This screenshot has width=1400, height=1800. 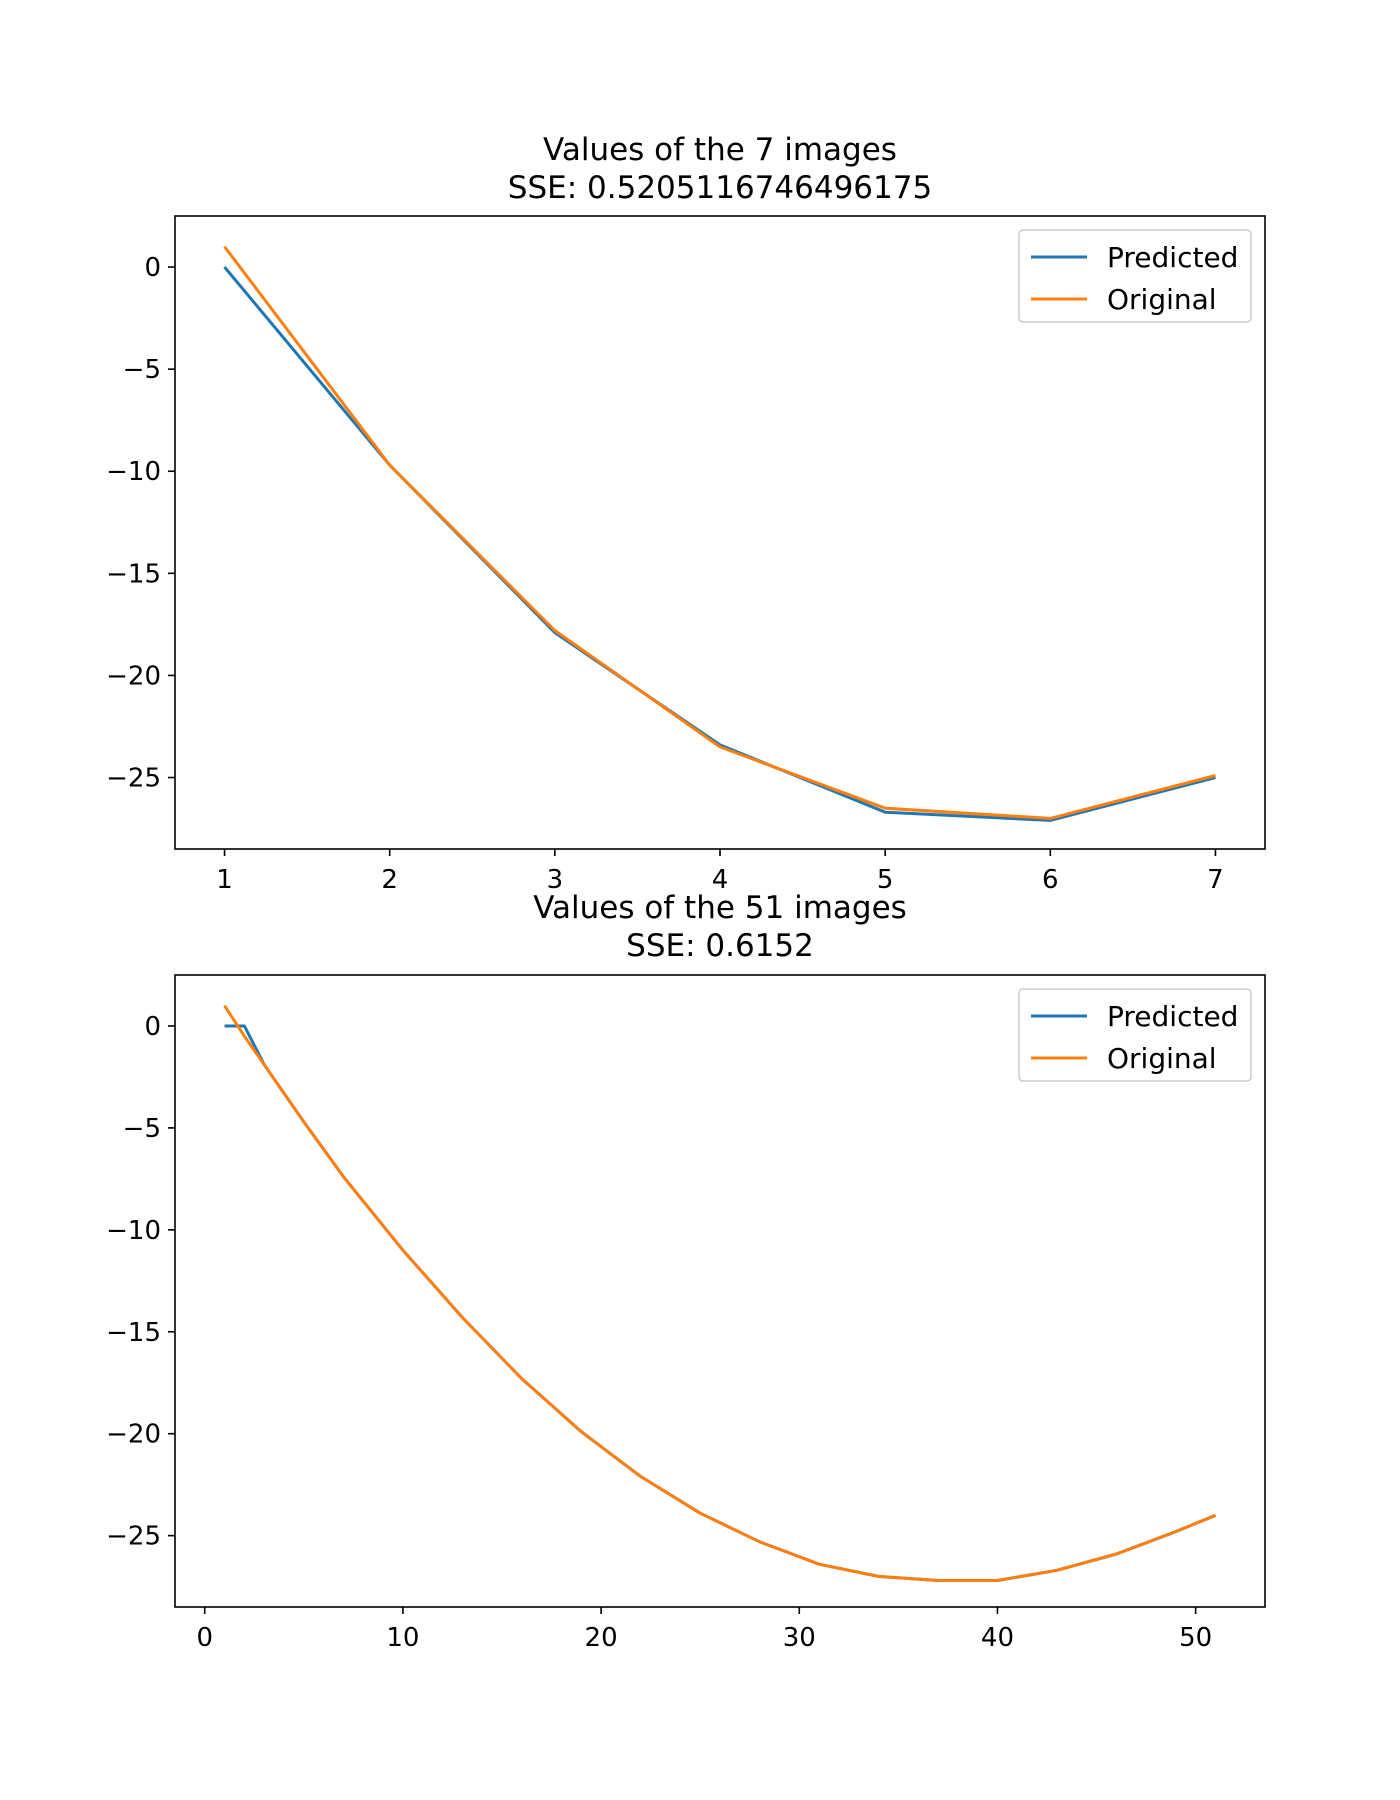 I want to click on x-tick-label: 4, so click(x=720, y=880).